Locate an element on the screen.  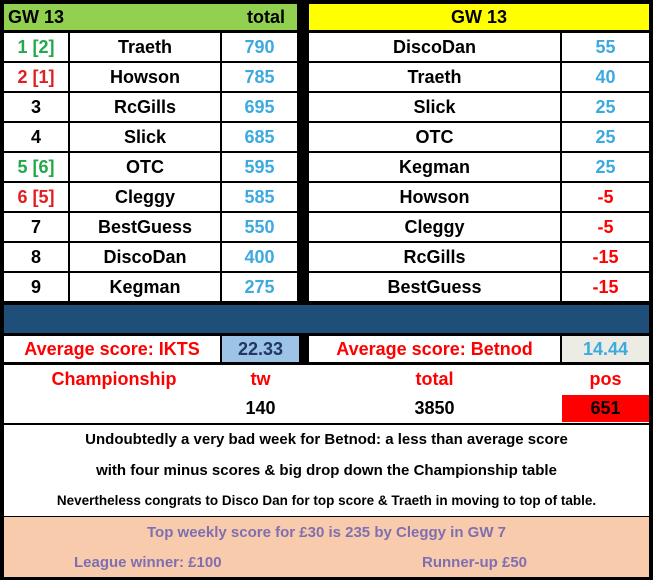
championship-label: Championship is located at coordinates (114, 378).